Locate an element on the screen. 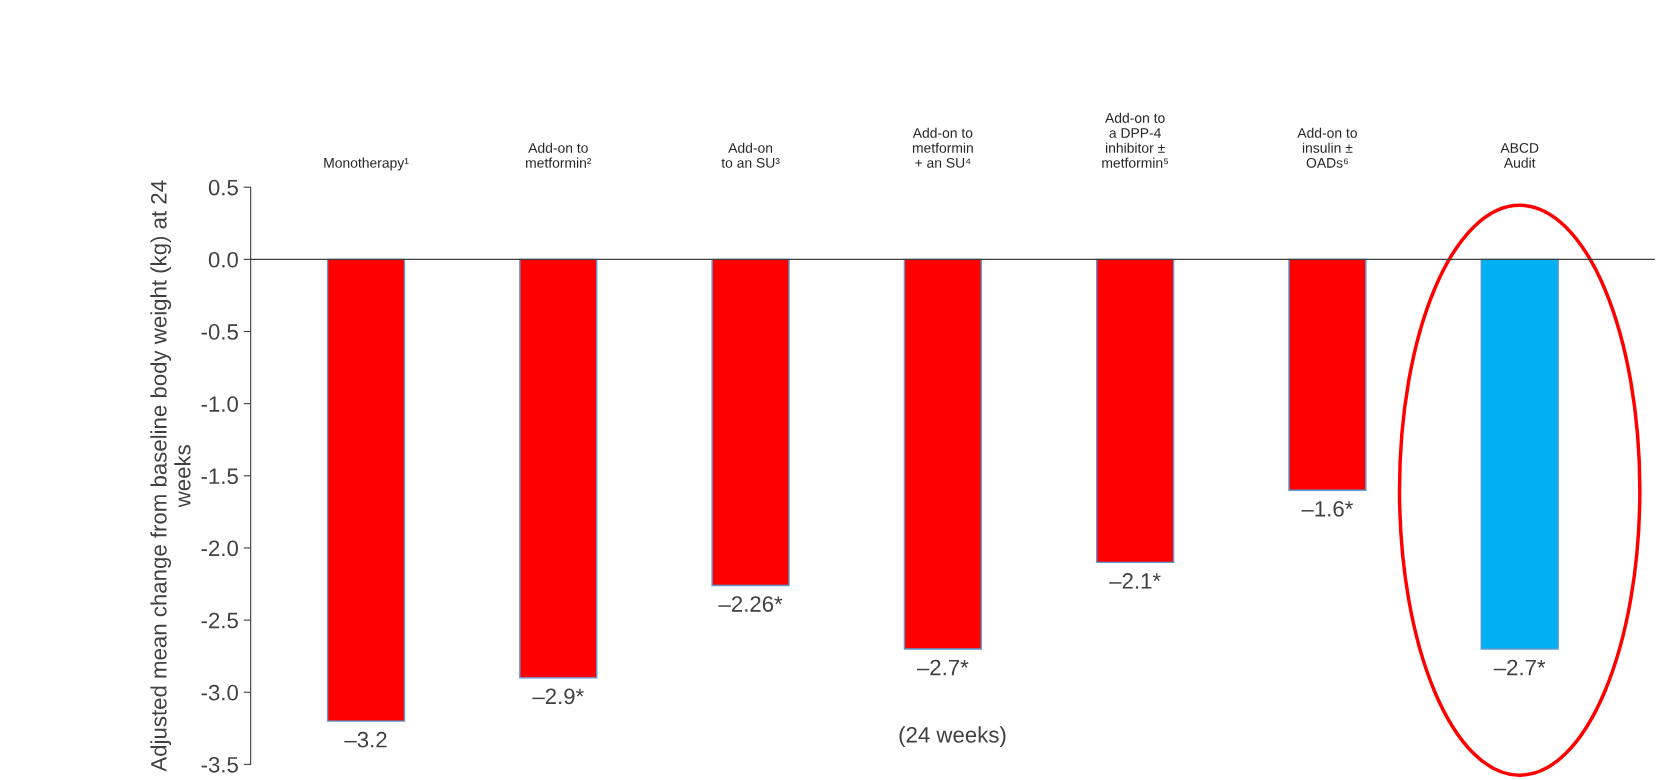  x-tick-label: Add-on to a DPP-4 inhibitor ± metformin⁵ is located at coordinates (1135, 140).